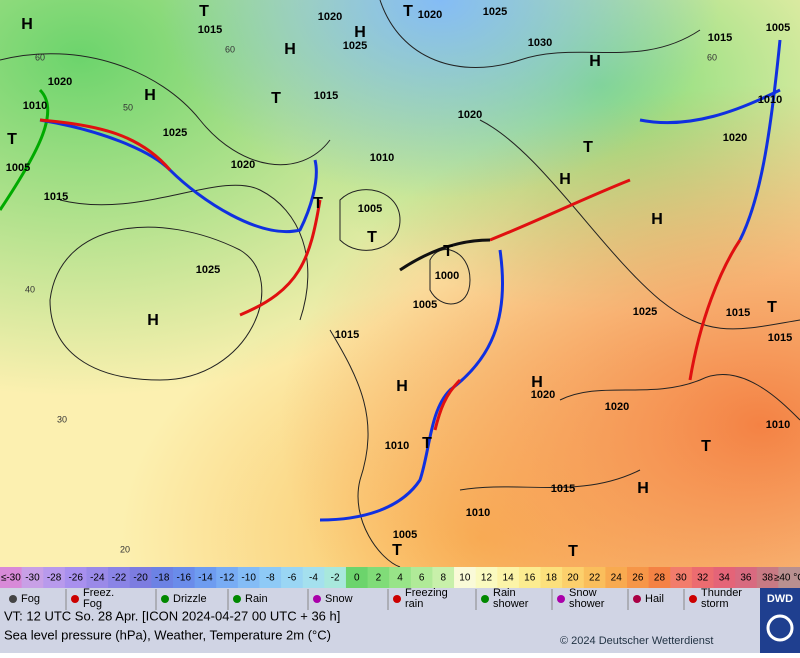 The image size is (800, 658). What do you see at coordinates (92, 604) in the screenshot?
I see `legend-label: Fog` at bounding box center [92, 604].